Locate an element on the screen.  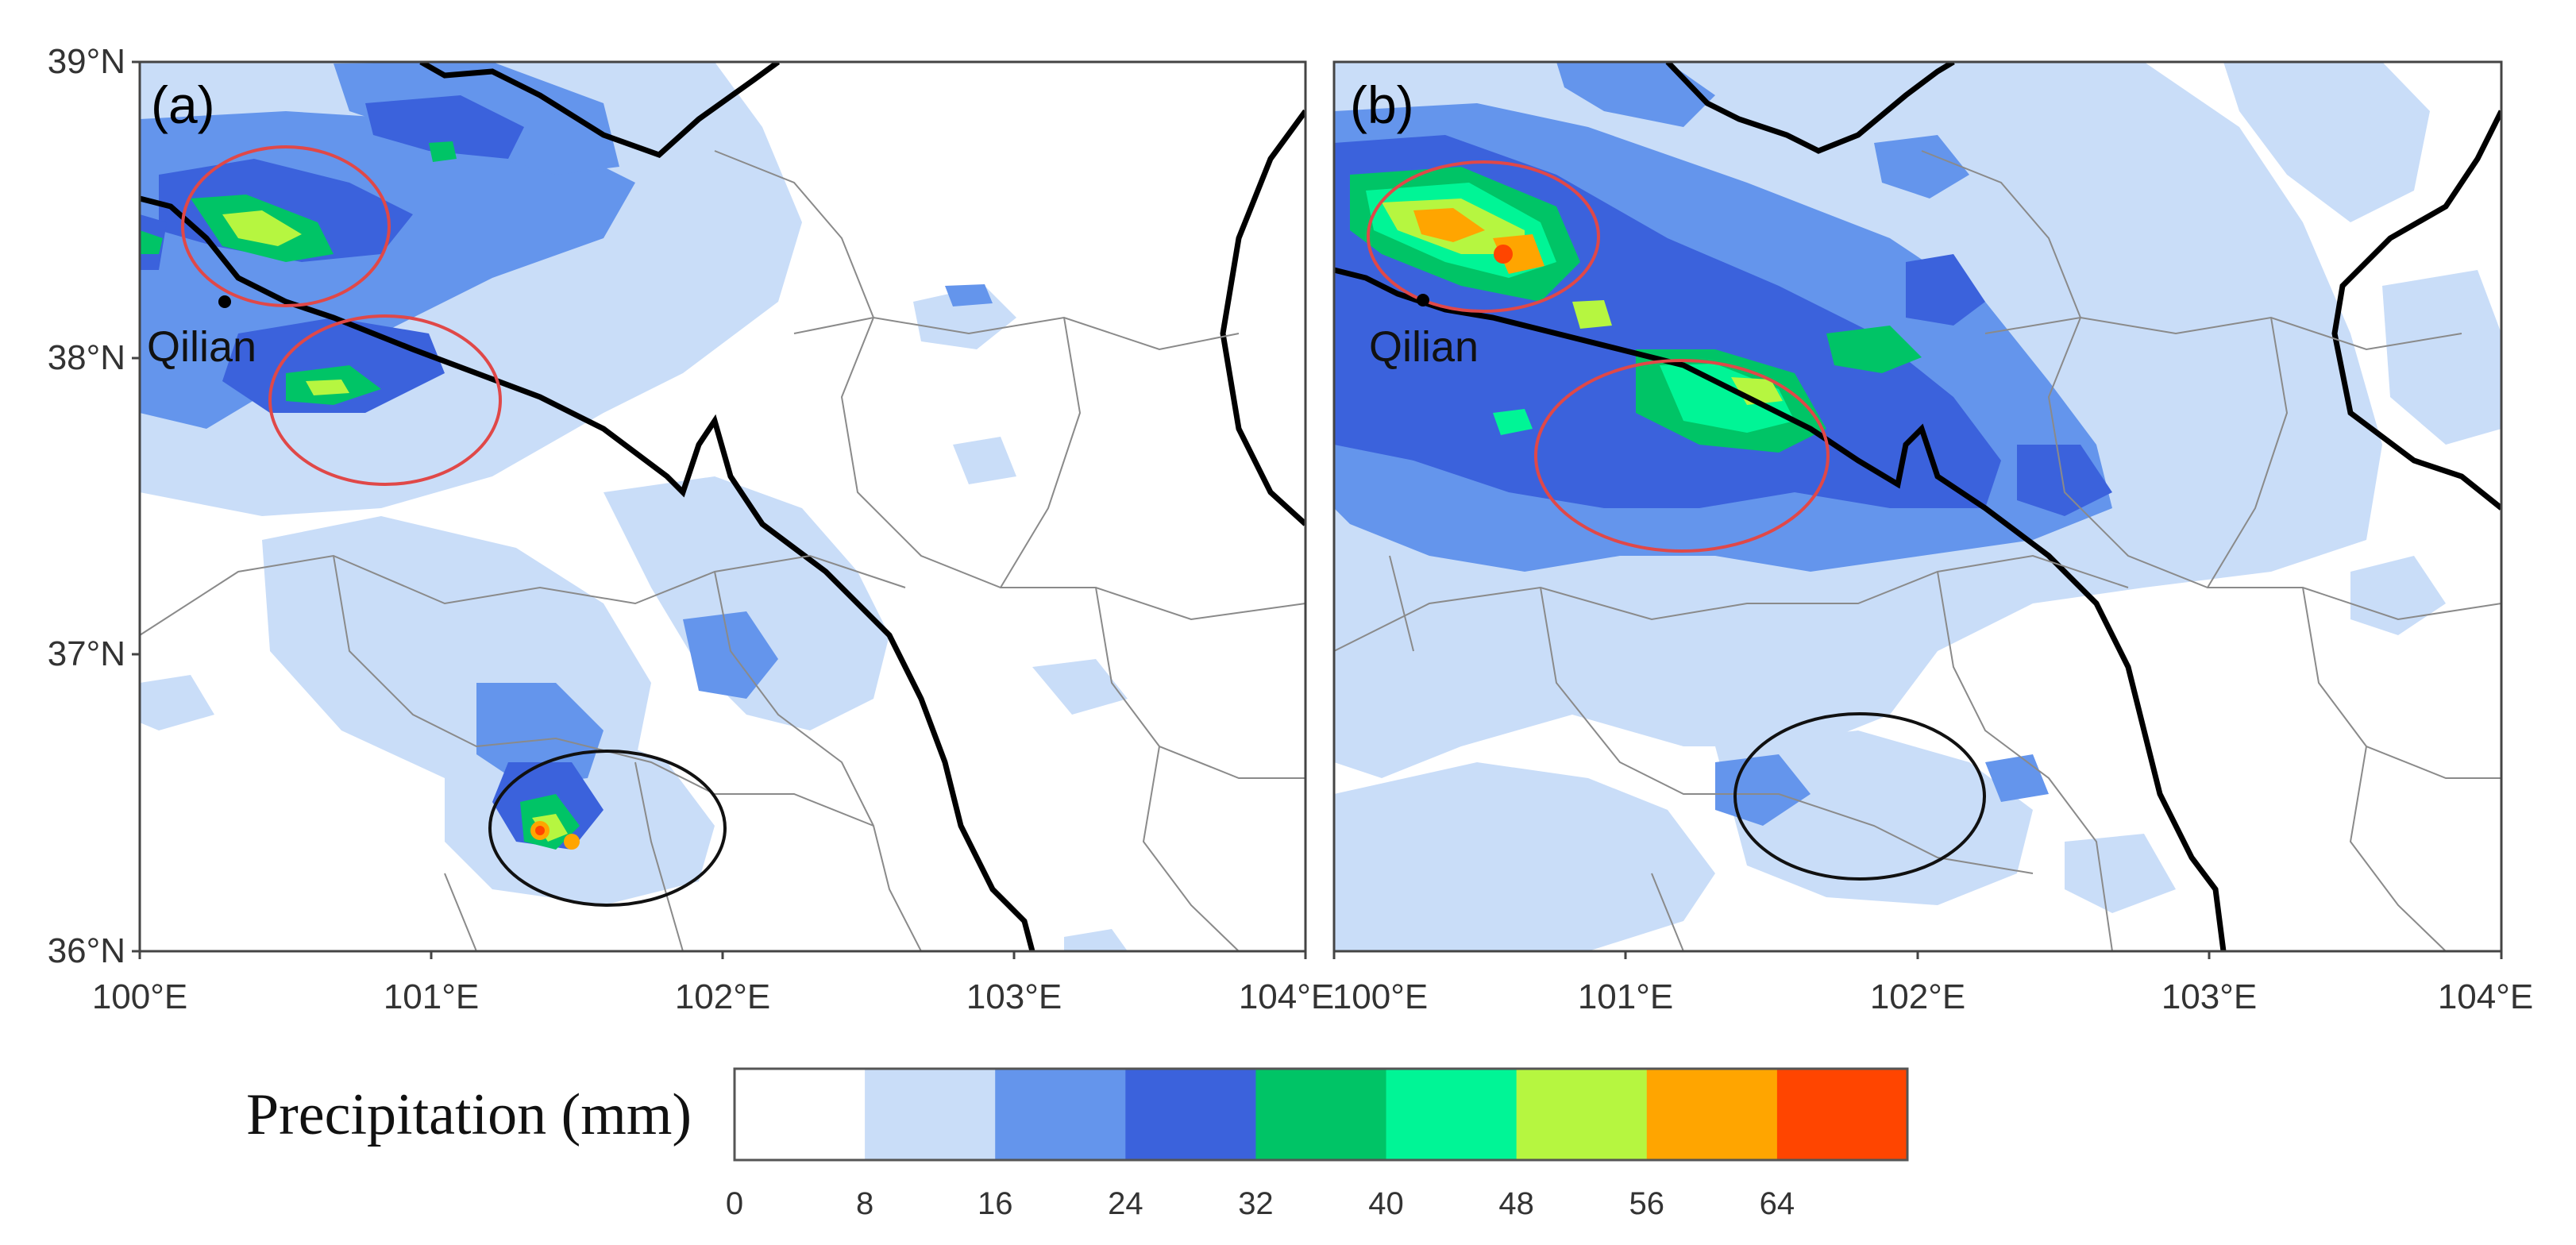
colorbar-outline is located at coordinates (1321, 1114).